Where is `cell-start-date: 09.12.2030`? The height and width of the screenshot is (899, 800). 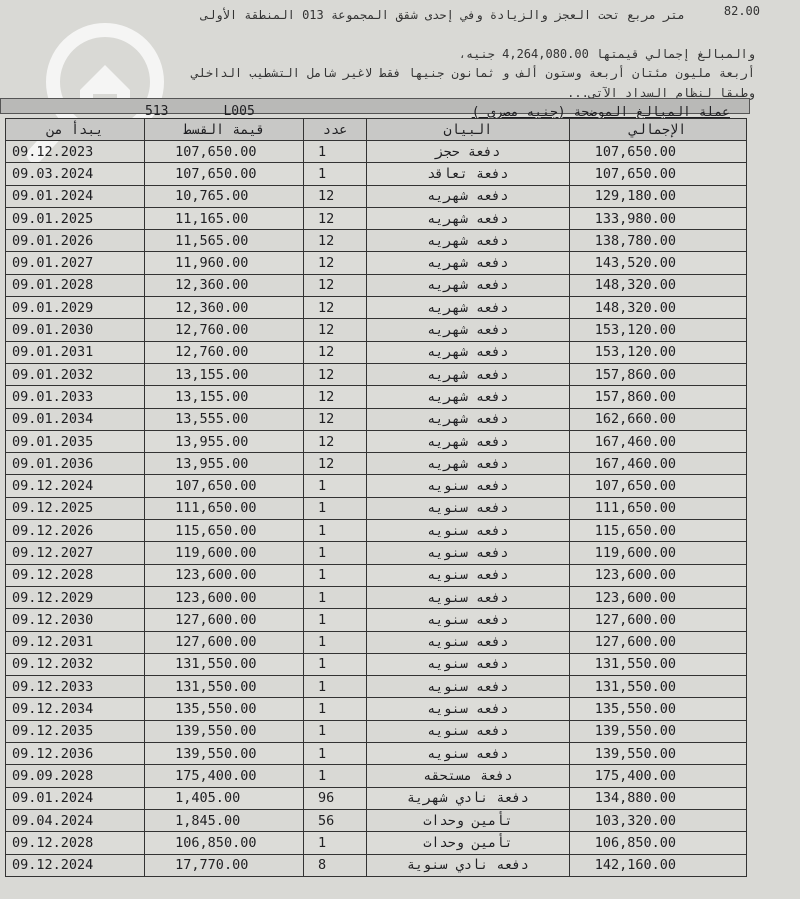
cell-start-date: 09.12.2030 is located at coordinates (75, 620).